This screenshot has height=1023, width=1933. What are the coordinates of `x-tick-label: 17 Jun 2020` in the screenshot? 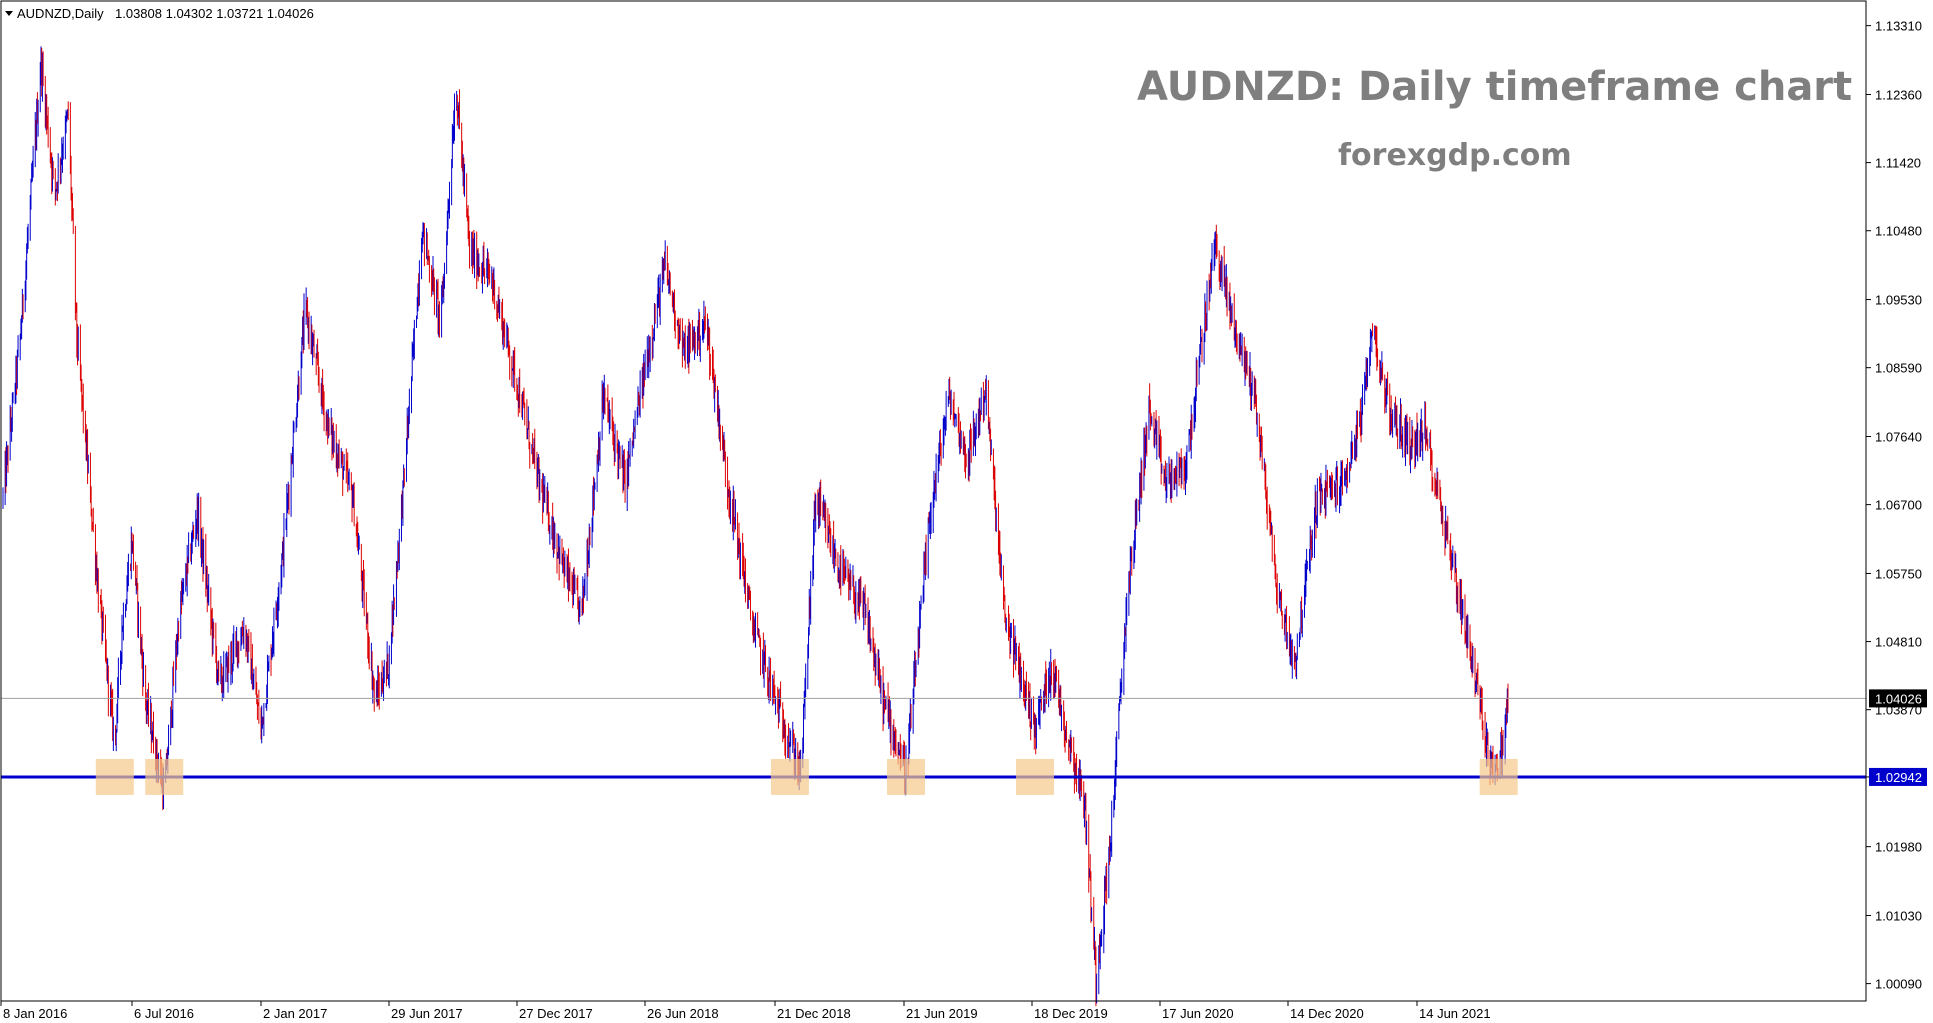 It's located at (1198, 1013).